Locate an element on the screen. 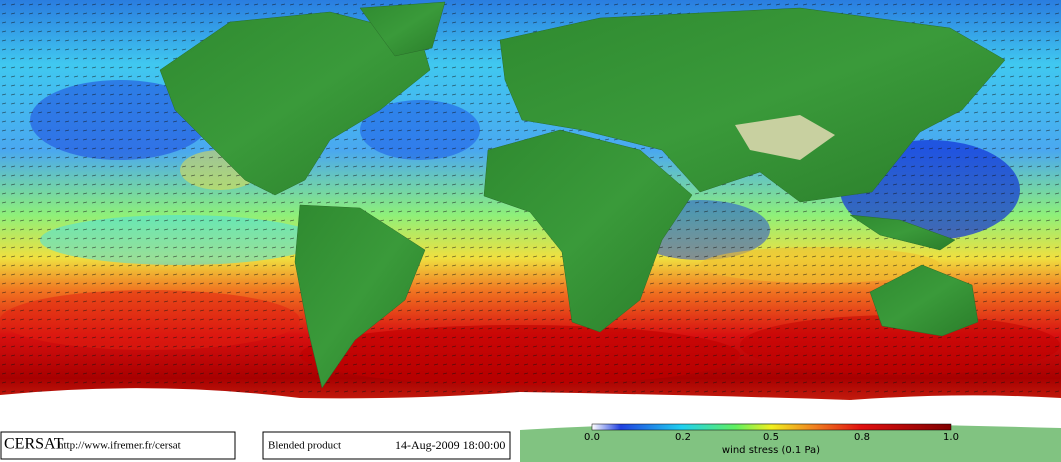 The image size is (1061, 462). australia is located at coordinates (924, 300).